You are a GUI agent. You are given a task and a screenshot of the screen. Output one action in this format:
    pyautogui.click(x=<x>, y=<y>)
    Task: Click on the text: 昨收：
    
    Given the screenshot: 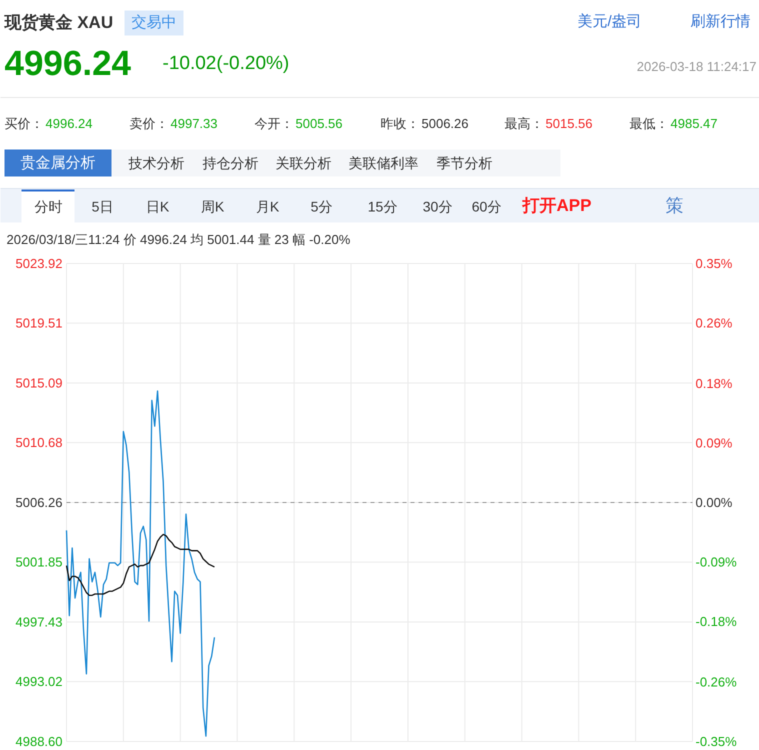 What is the action you would take?
    pyautogui.click(x=400, y=123)
    